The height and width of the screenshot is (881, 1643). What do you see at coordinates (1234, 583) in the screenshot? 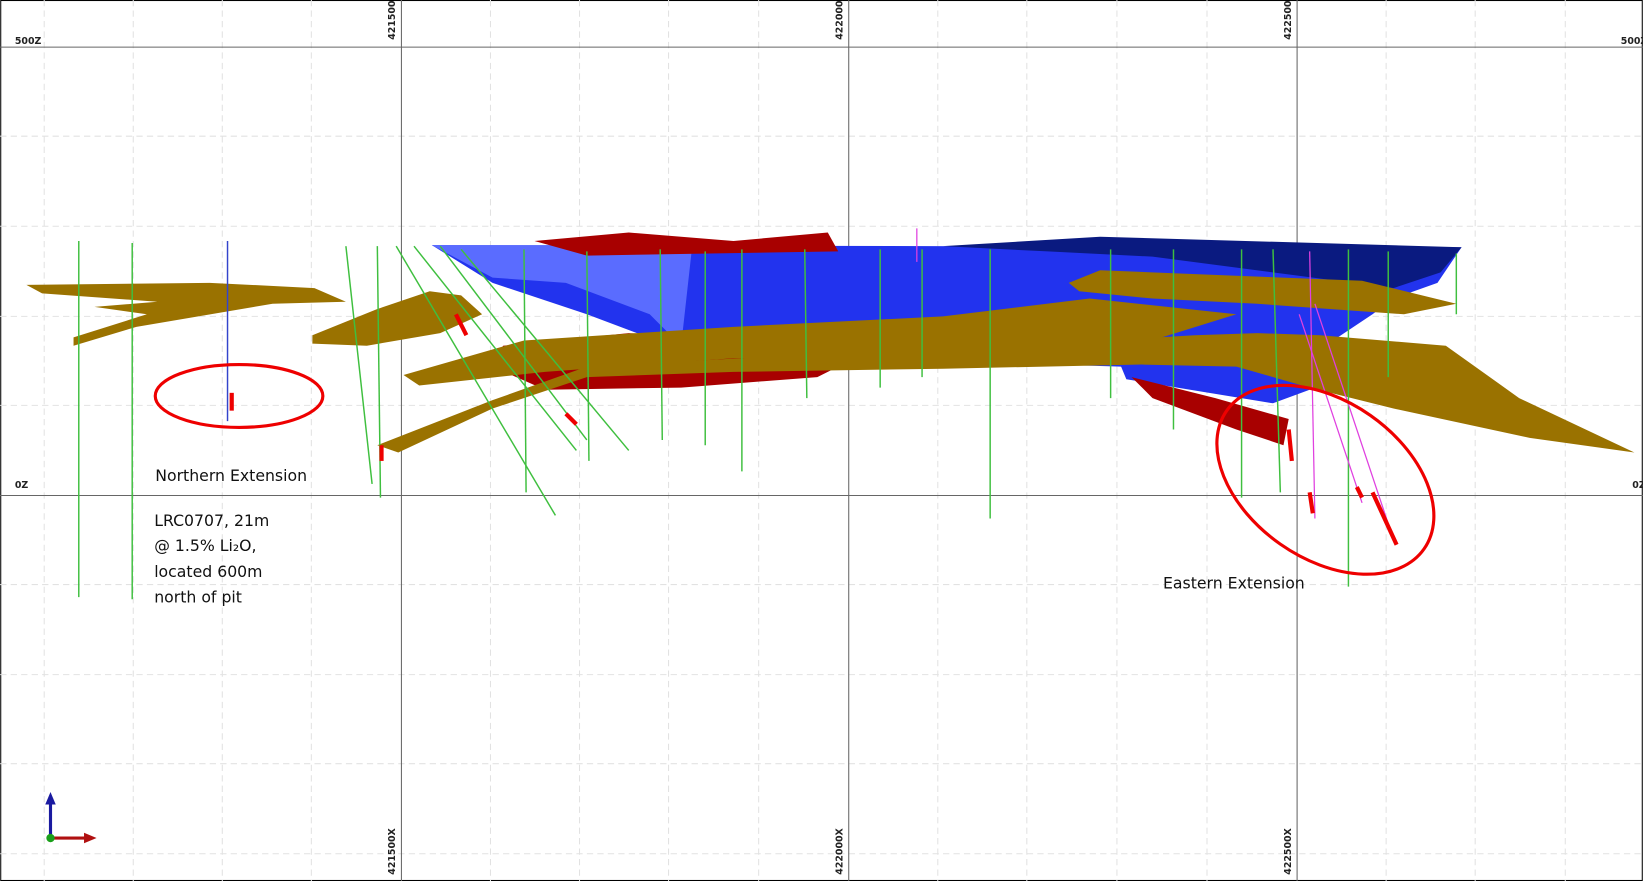
I see `annotation-title: Eastern Extension` at bounding box center [1234, 583].